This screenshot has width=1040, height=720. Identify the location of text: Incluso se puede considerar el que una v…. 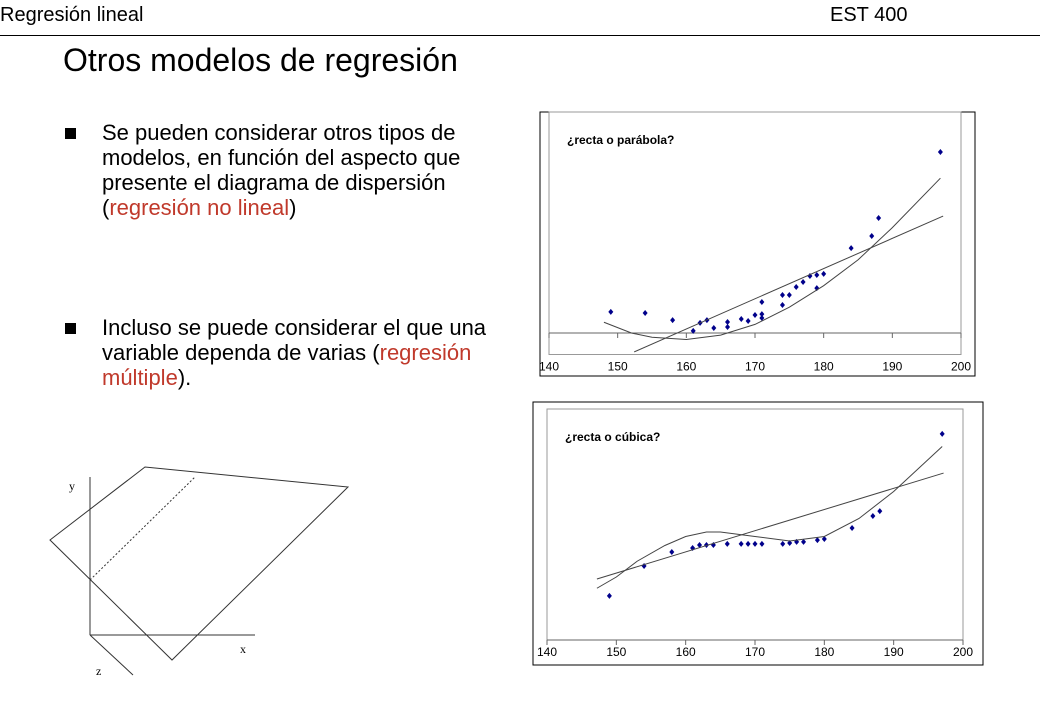
(294, 340).